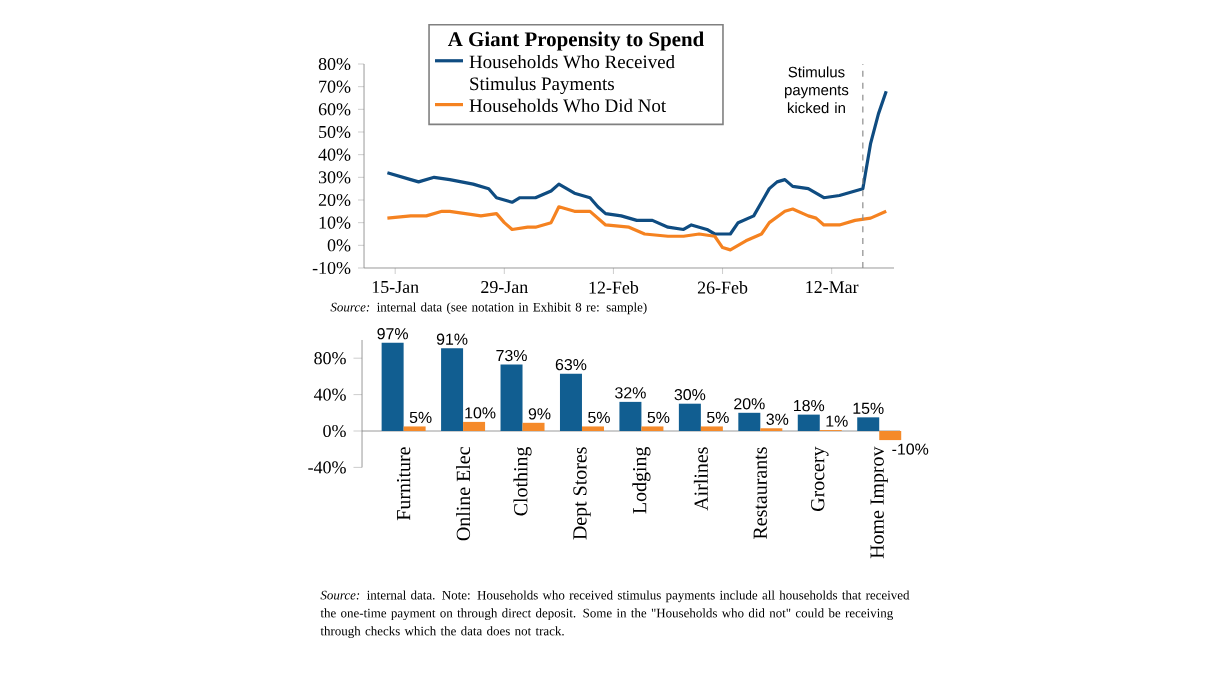 The width and height of the screenshot is (1210, 682). What do you see at coordinates (582, 493) in the screenshot?
I see `x-tick-label: Dept Stores` at bounding box center [582, 493].